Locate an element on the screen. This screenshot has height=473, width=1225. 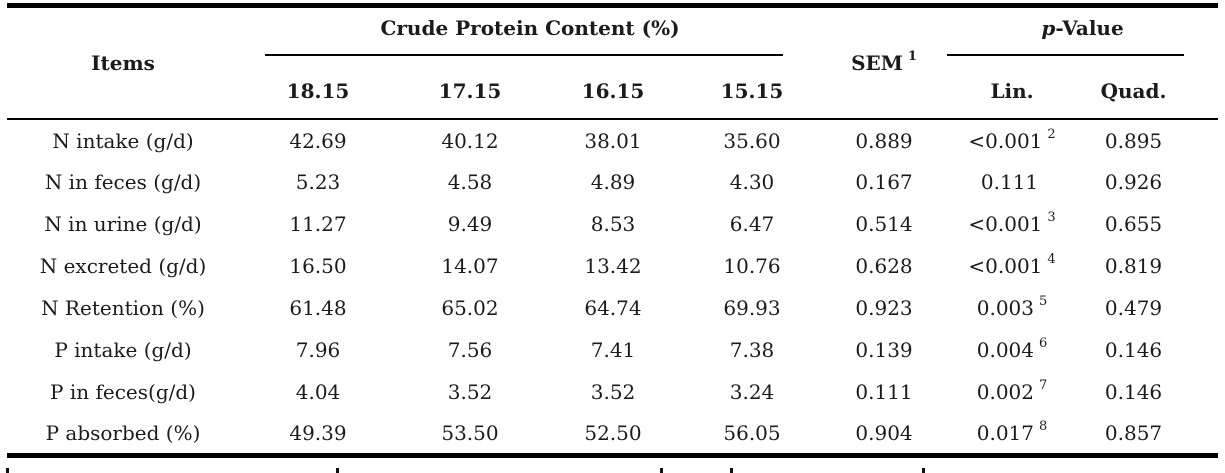
cell-cp2: 4.58 is located at coordinates (470, 182).